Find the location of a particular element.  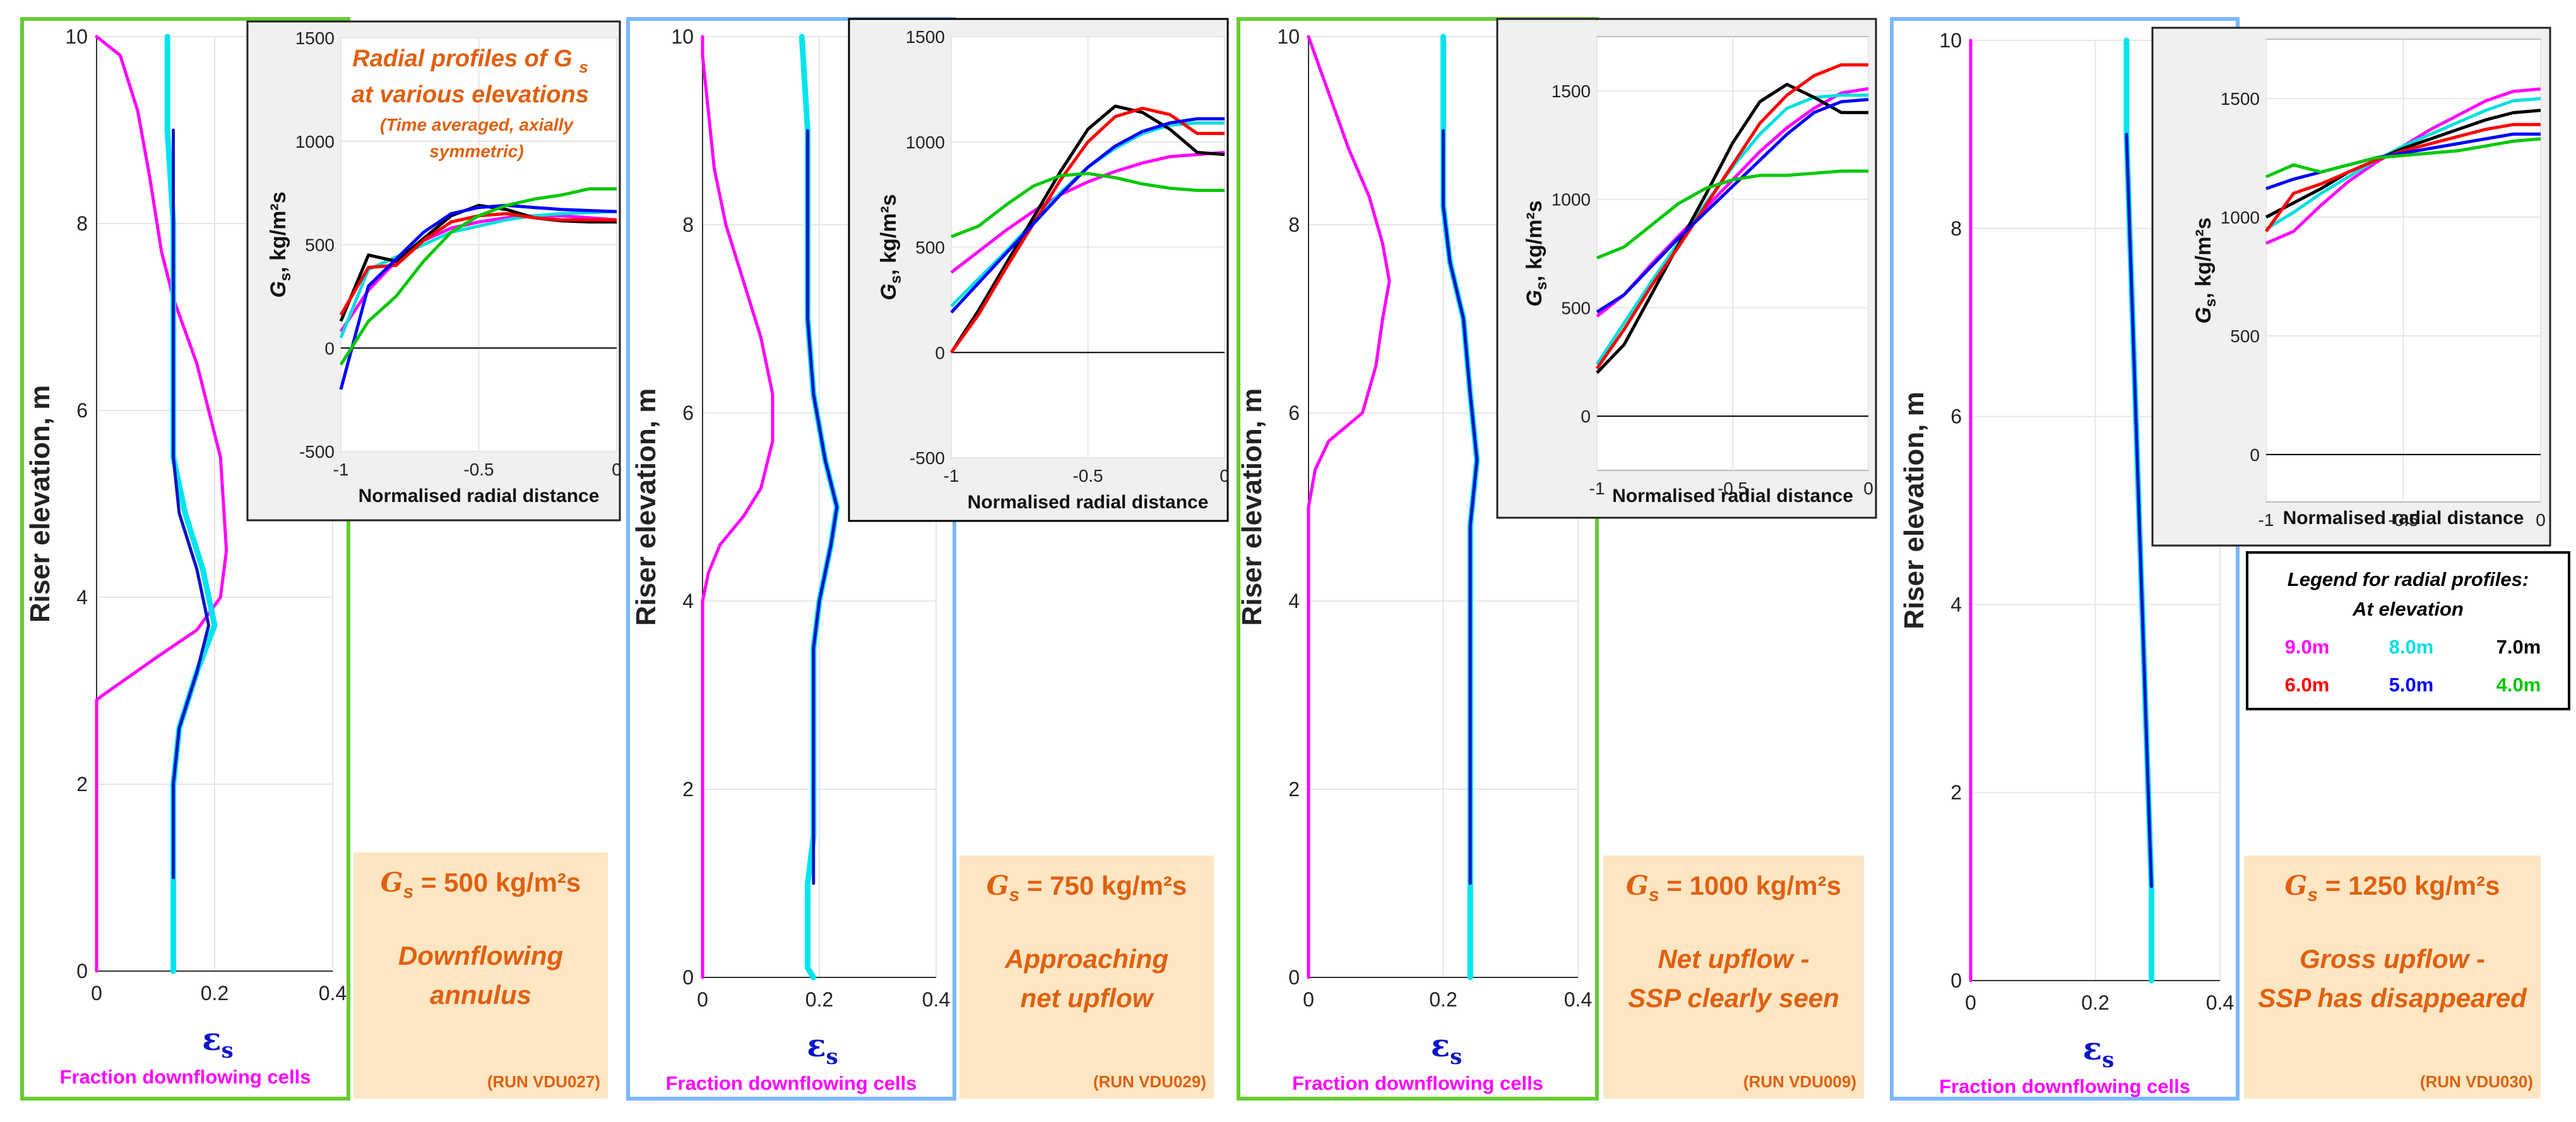

description-line: Approaching is located at coordinates (1086, 959).